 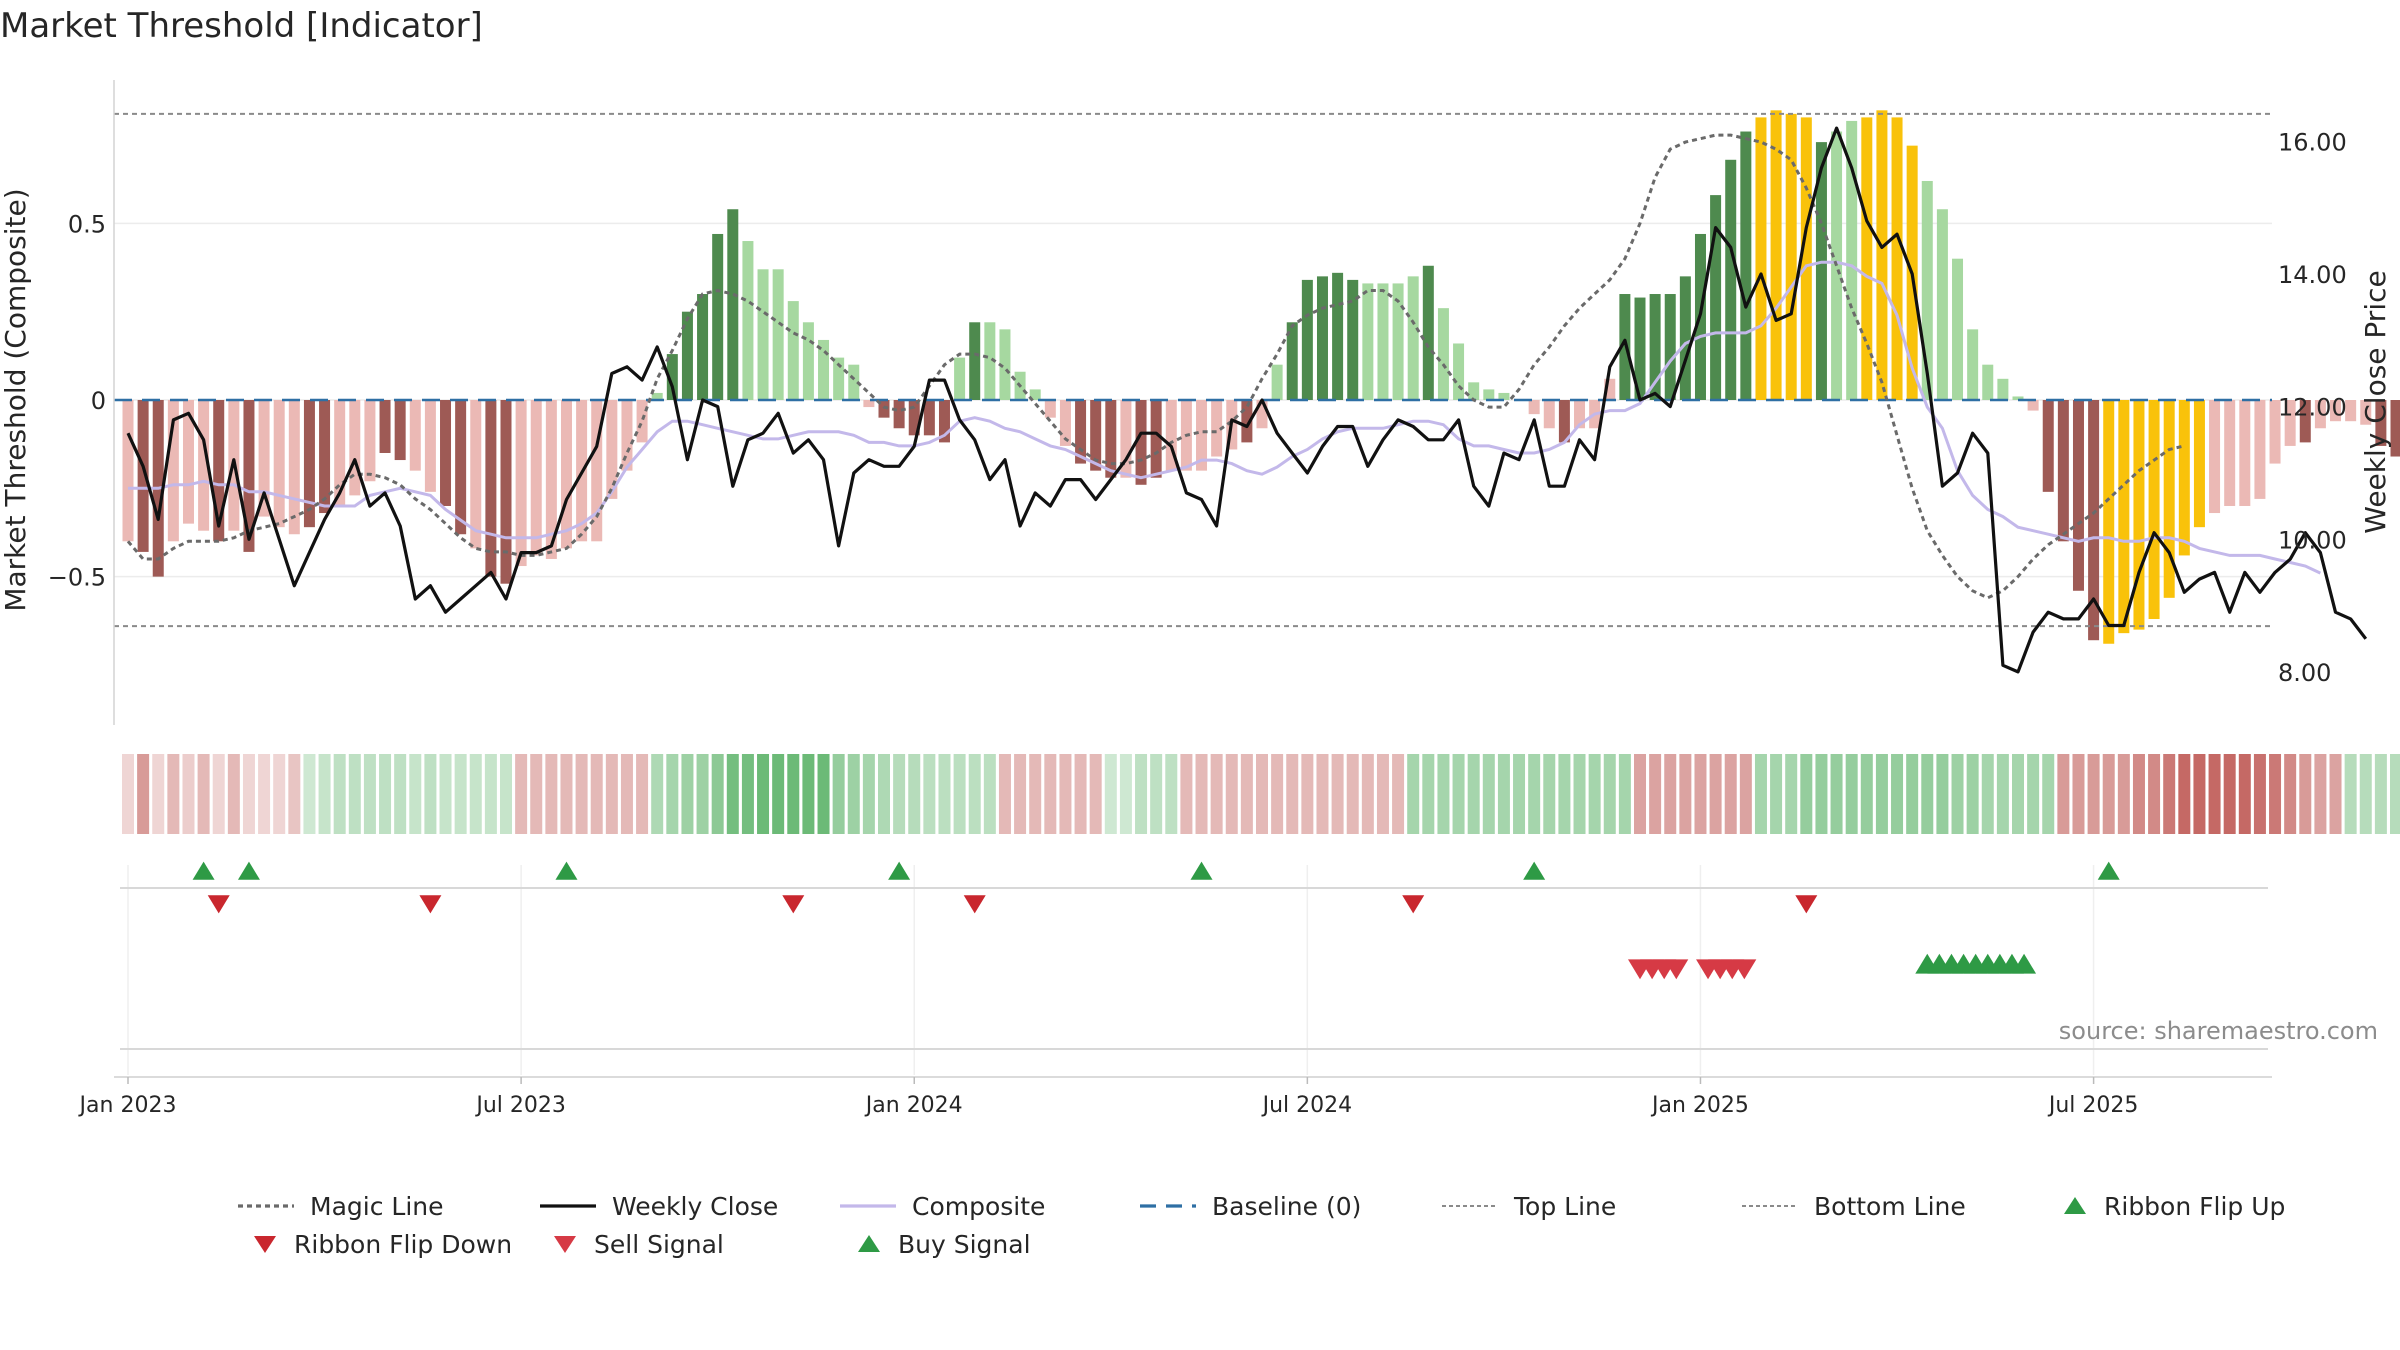 I want to click on right-tick-label: 10.00, so click(x=2312, y=540).